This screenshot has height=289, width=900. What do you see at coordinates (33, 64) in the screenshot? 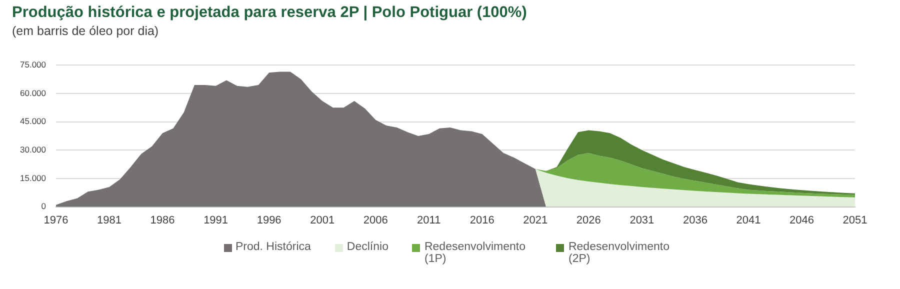
I see `y-tick-label: 75.000` at bounding box center [33, 64].